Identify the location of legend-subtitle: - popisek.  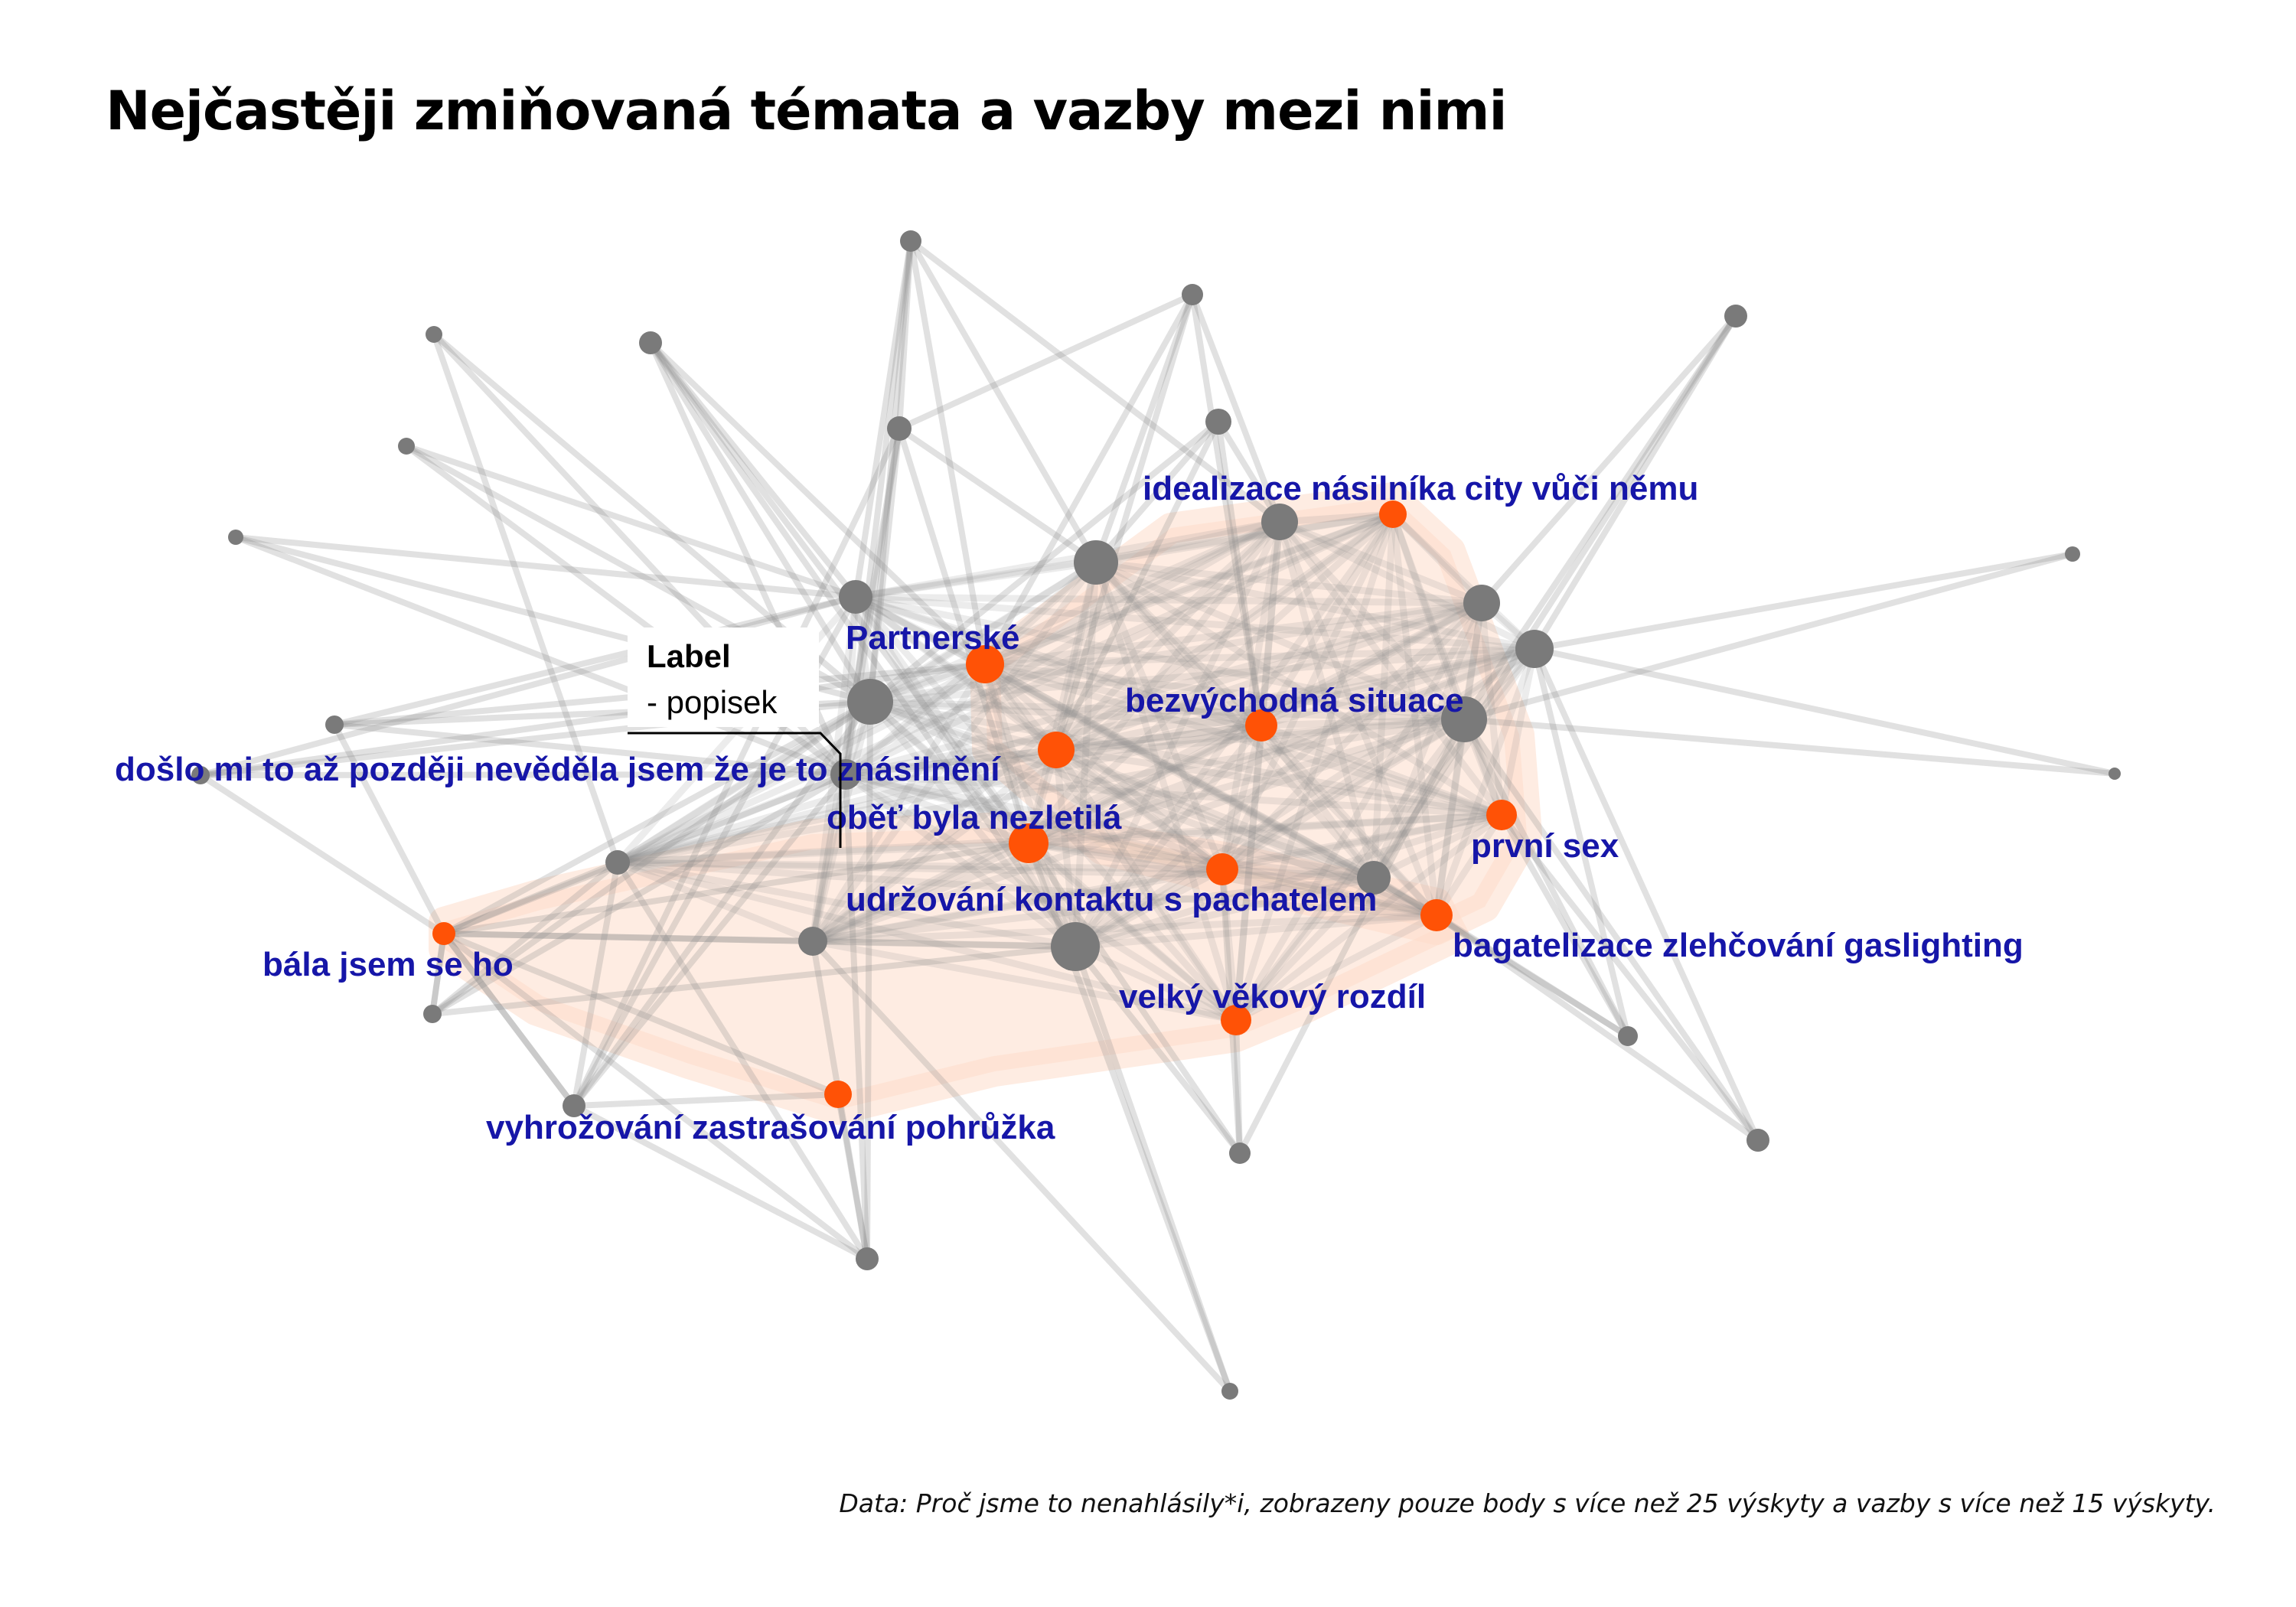
(712, 702).